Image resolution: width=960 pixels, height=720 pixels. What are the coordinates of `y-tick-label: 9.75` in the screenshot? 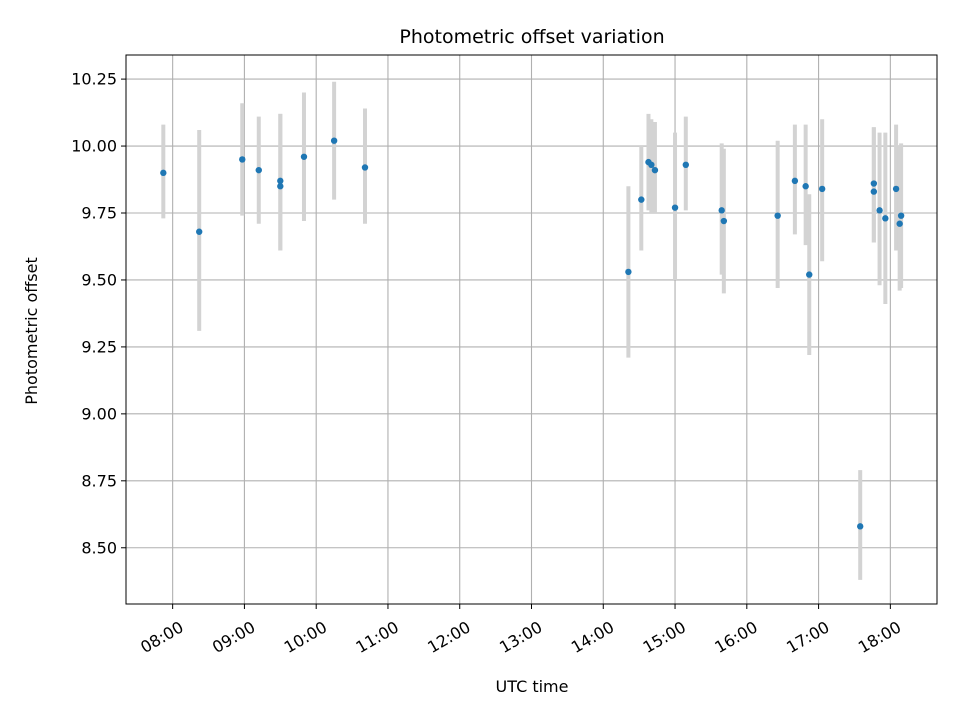 It's located at (99, 213).